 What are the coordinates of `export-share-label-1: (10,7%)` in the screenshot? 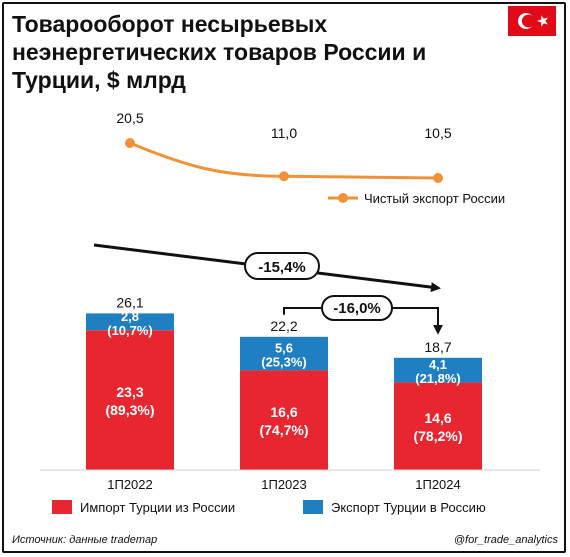 It's located at (130, 330).